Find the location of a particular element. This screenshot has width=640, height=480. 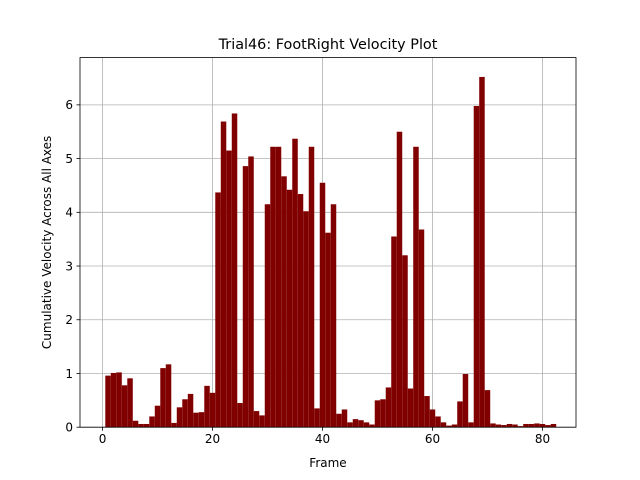

y-tick-label: 6 is located at coordinates (69, 105).